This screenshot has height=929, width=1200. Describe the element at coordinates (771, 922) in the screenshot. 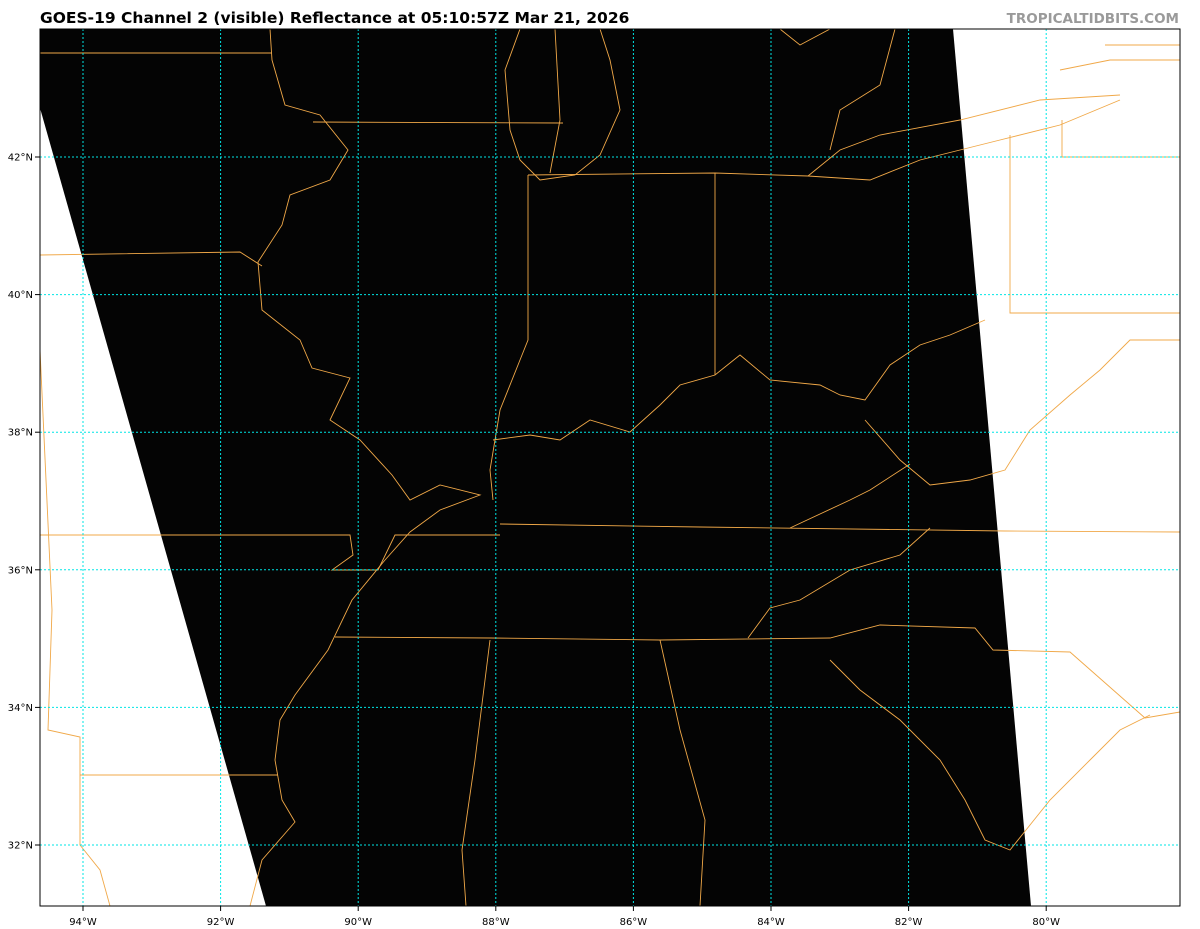

I see `lon-label: 84°W` at that location.